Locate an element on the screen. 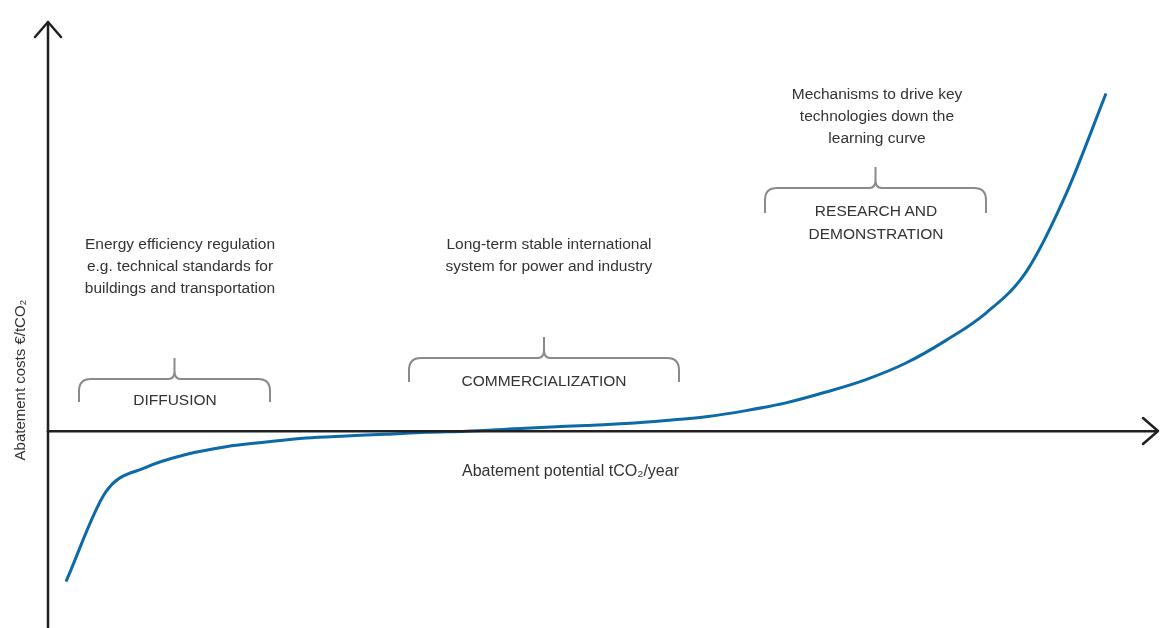 This screenshot has width=1162, height=628. y-axis-title: Abatement costs €/tCO₂ is located at coordinates (19, 380).